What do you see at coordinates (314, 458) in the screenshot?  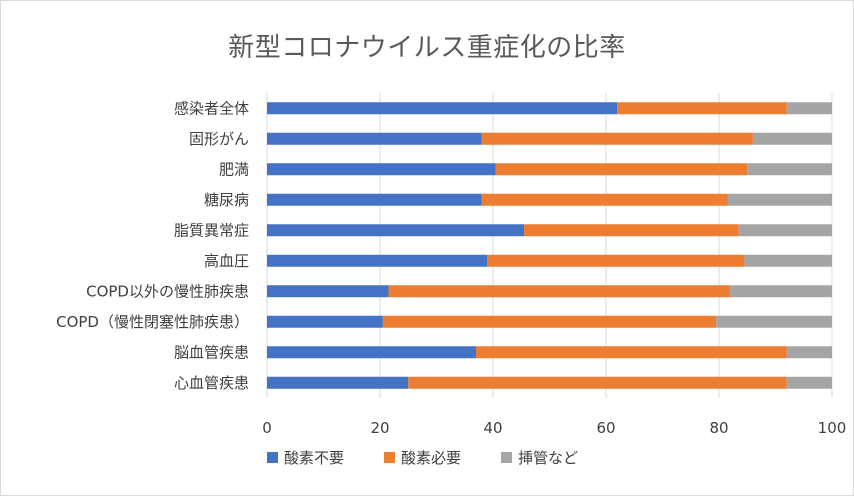 I see `legend-label-0: 酸素不要` at bounding box center [314, 458].